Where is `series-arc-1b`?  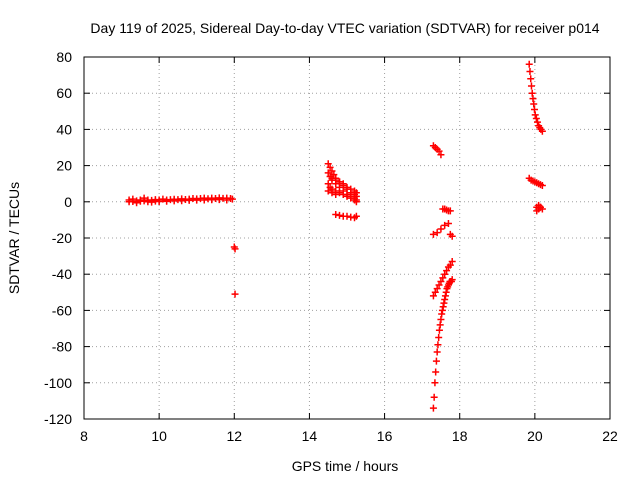
series-arc-1b is located at coordinates (178, 201).